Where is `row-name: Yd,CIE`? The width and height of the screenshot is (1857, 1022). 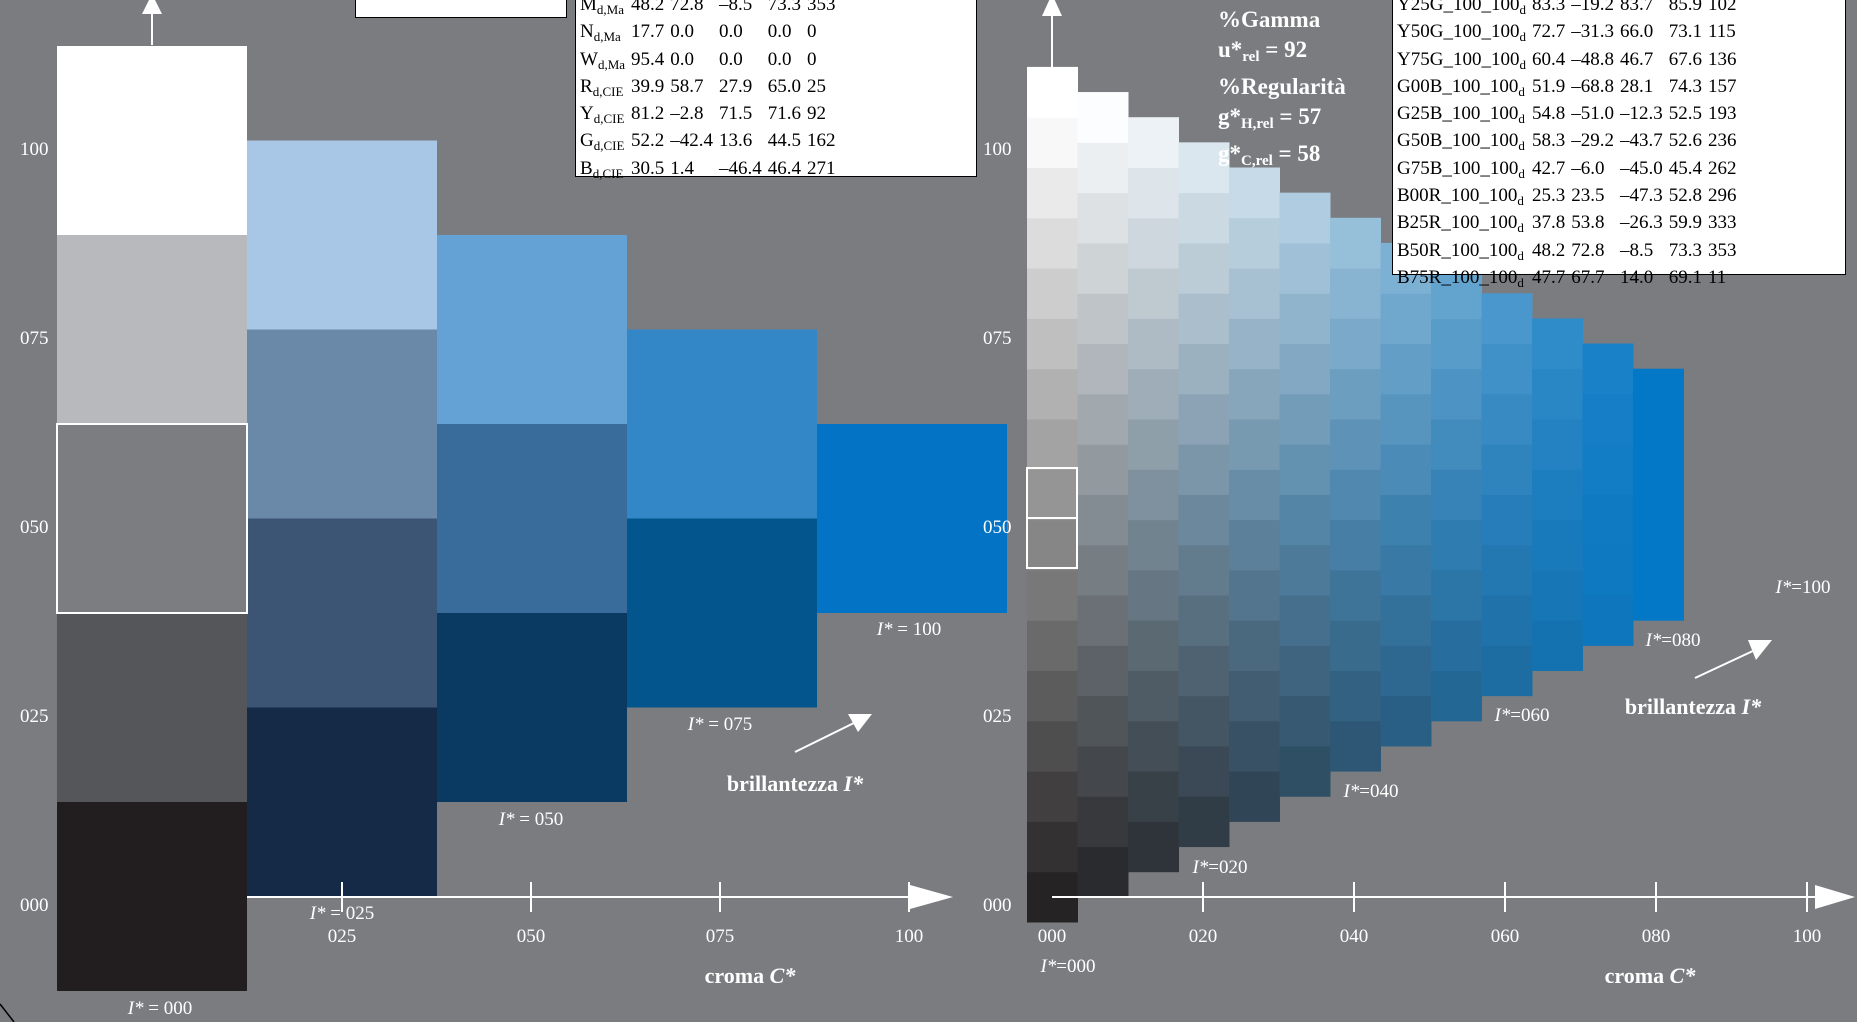 row-name: Yd,CIE is located at coordinates (603, 116).